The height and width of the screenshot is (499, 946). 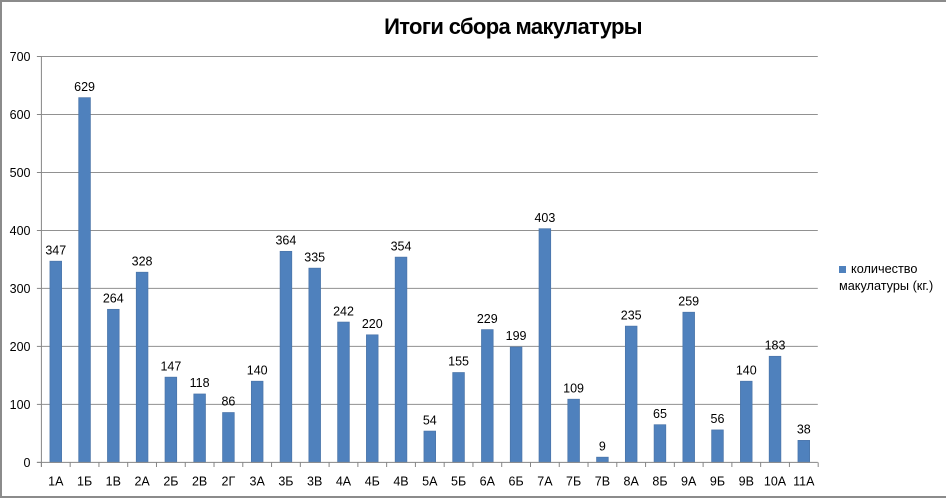 I want to click on svg-text: 8А, so click(x=632, y=482).